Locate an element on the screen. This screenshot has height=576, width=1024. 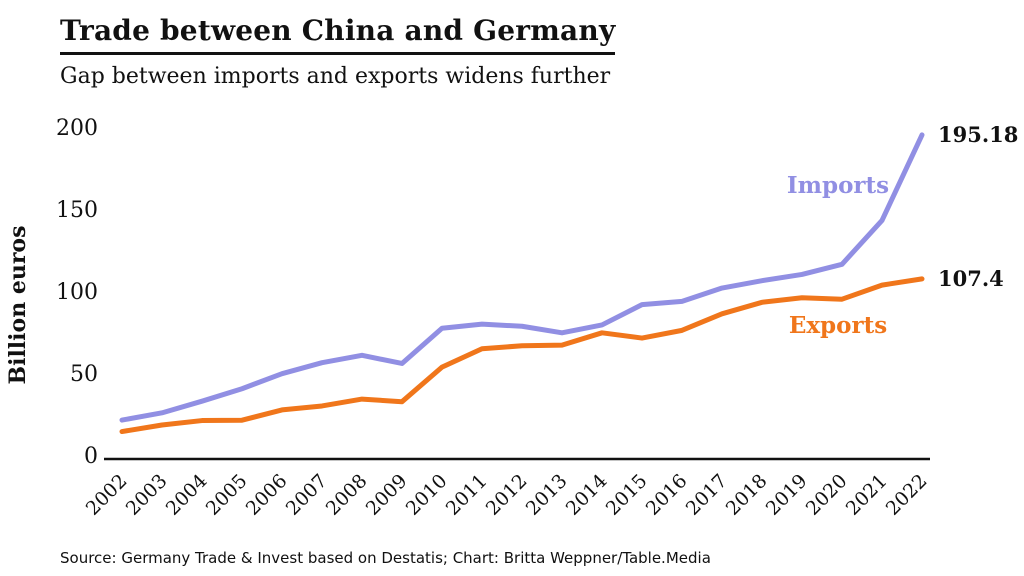
y-tick-label: 200 is located at coordinates (77, 128).